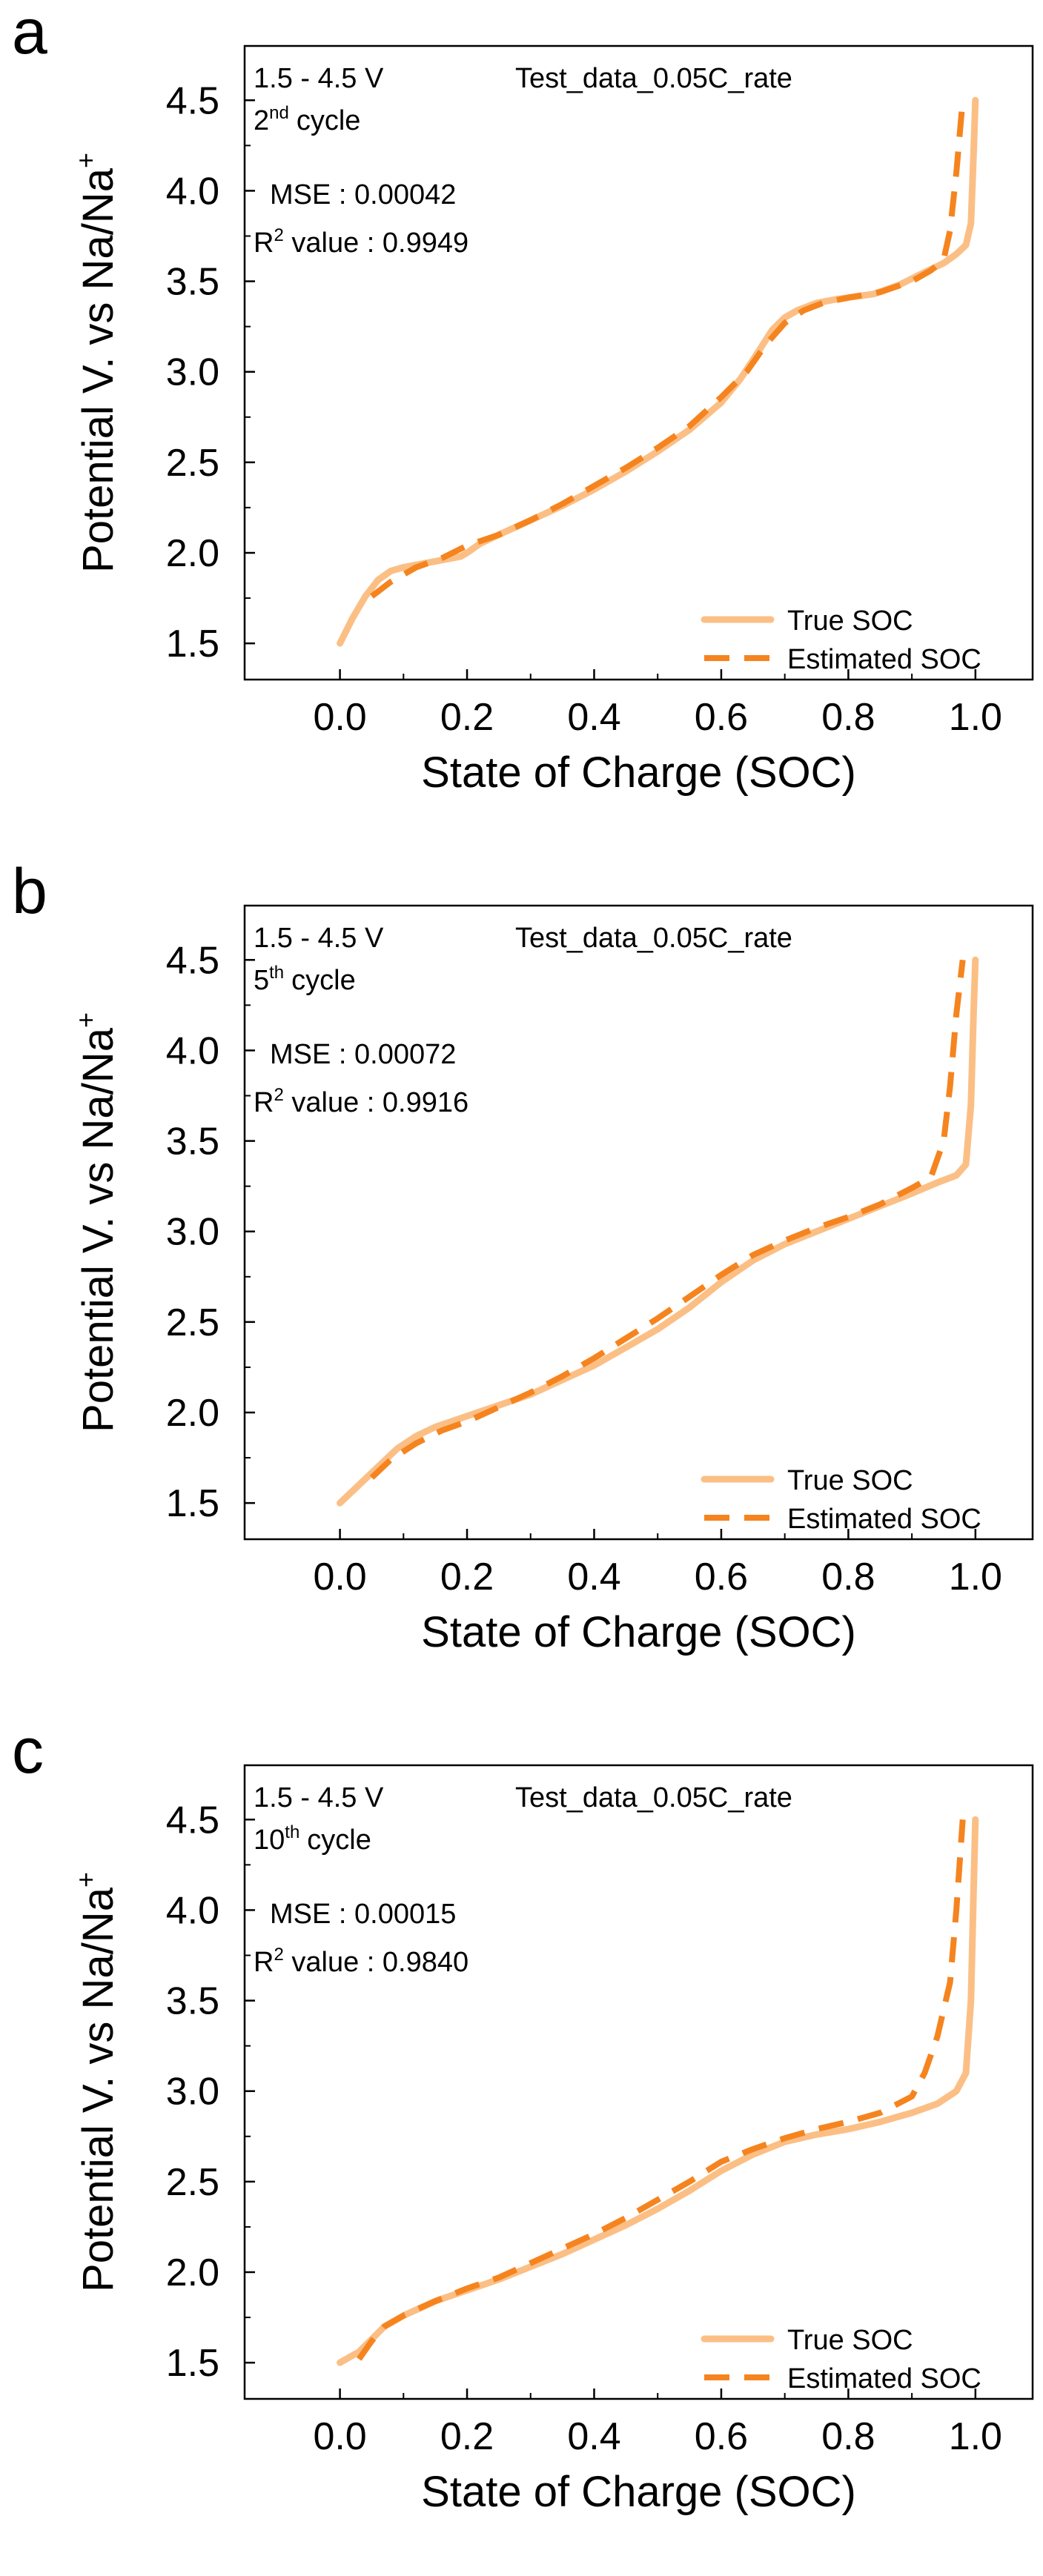 This screenshot has height=2576, width=1043. What do you see at coordinates (29, 33) in the screenshot?
I see `panel-label: a` at bounding box center [29, 33].